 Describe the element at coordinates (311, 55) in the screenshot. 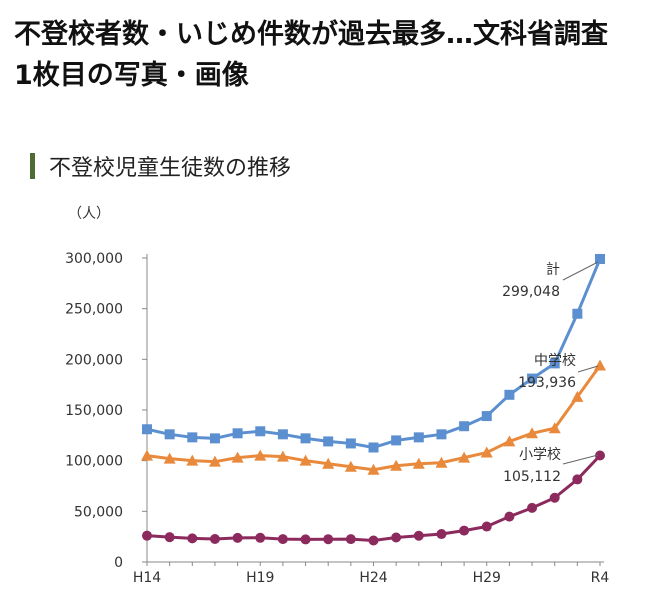

I see `page-headline: 不登校者数・いじめ件数が過去最多…文科省調査 1枚目の写真・画像` at that location.